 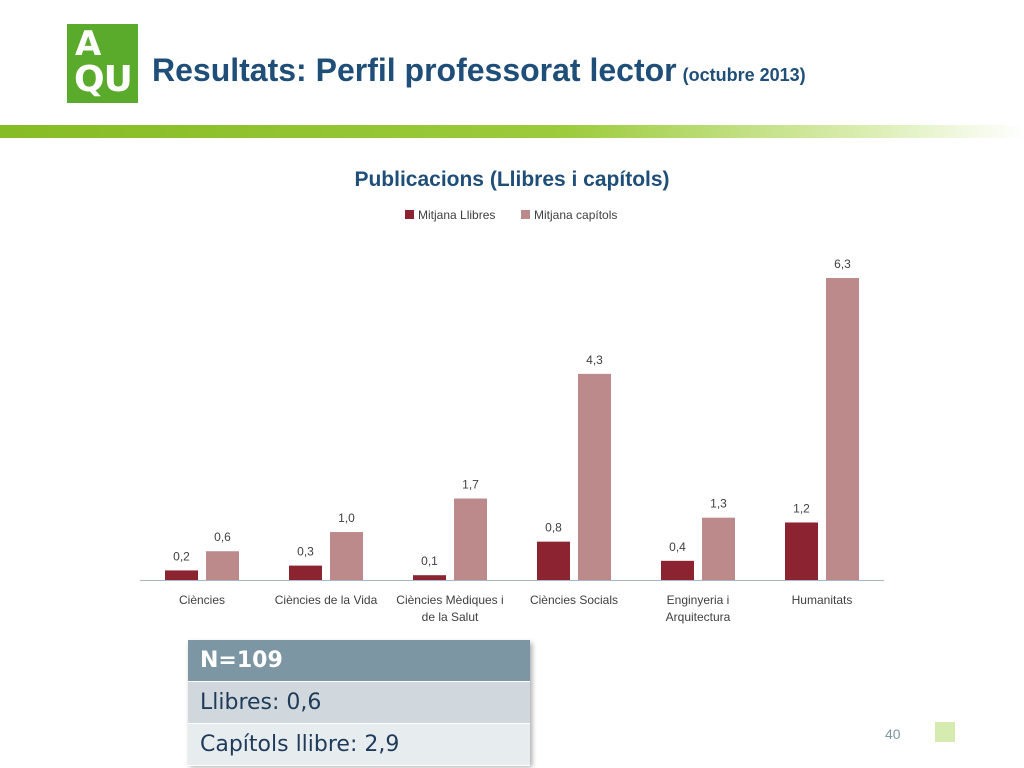 I want to click on slide-title-main: Resultats: Perfil professorat lector, so click(x=414, y=70).